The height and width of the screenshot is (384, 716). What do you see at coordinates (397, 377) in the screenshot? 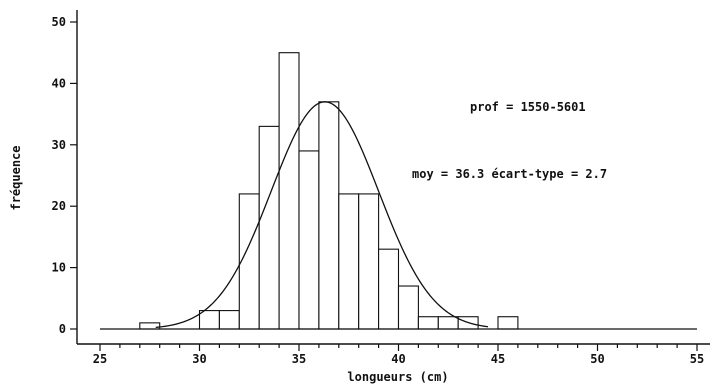
I see `x-axis-title: longueurs (cm)` at bounding box center [397, 377].